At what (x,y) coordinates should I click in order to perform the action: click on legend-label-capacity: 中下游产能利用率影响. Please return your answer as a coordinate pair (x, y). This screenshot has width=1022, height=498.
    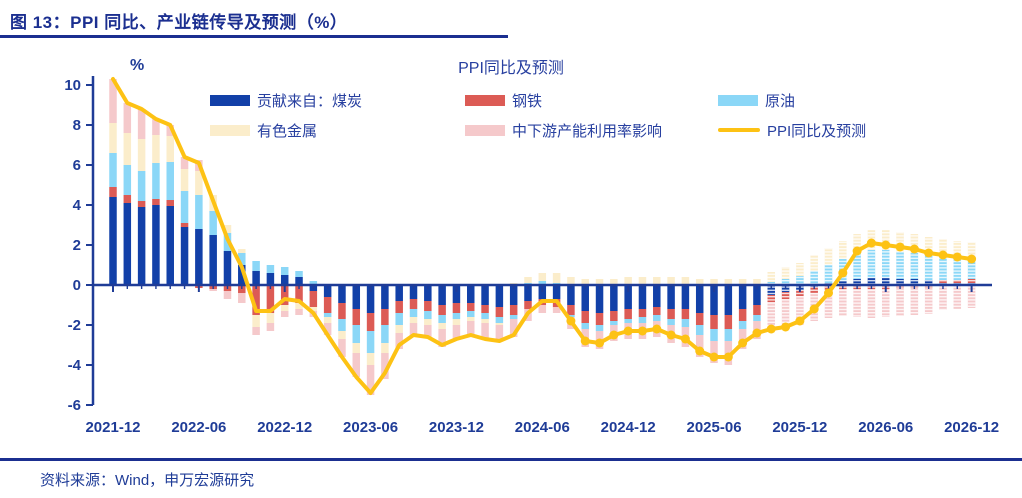
    Looking at the image, I should click on (587, 131).